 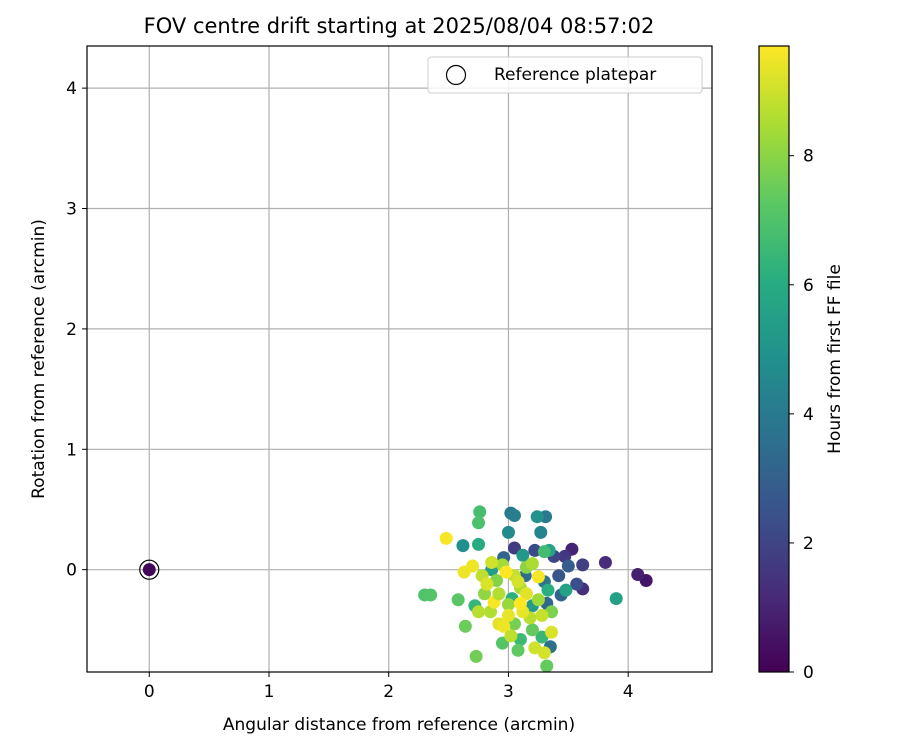 What do you see at coordinates (808, 673) in the screenshot?
I see `colorbar-tick-label: 0` at bounding box center [808, 673].